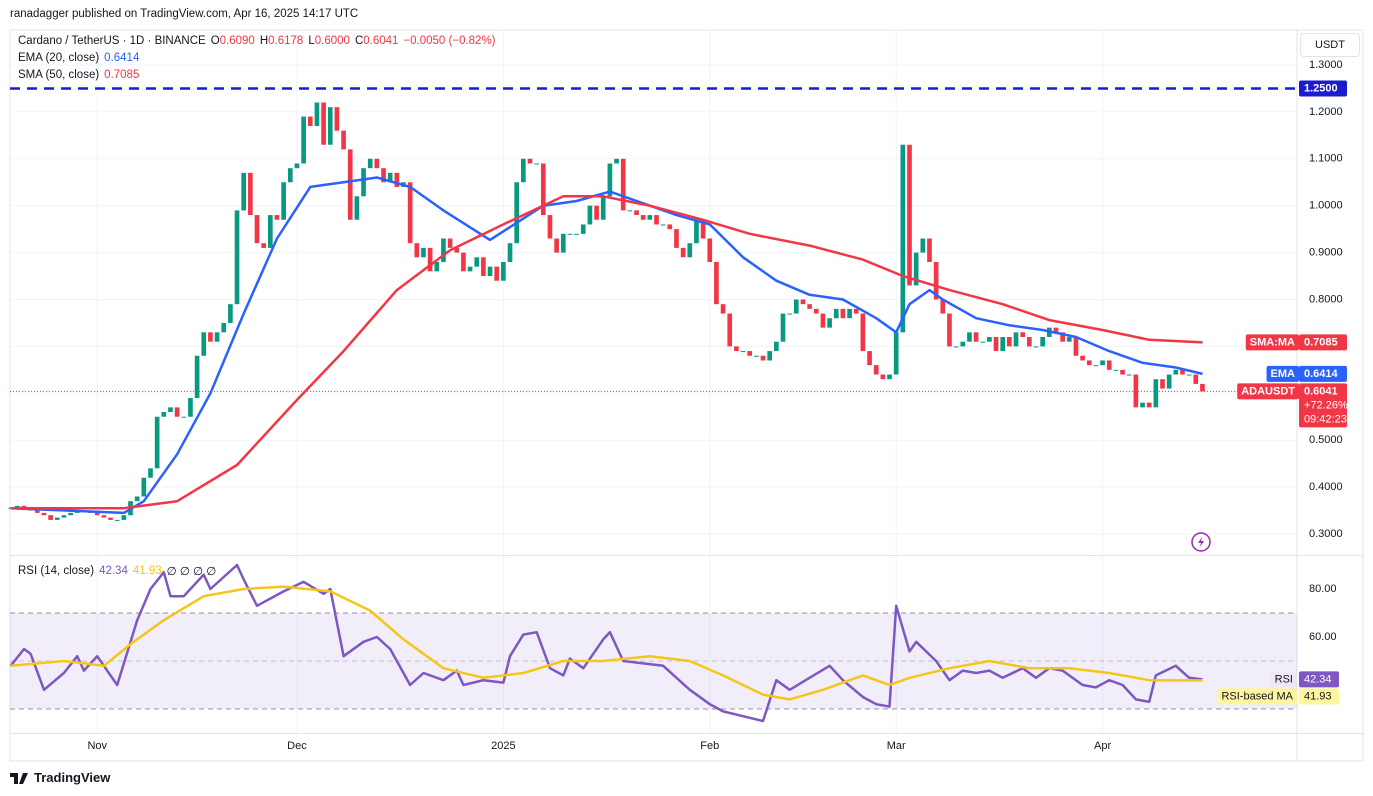  I want to click on currency-button: USDT, so click(1330, 45).